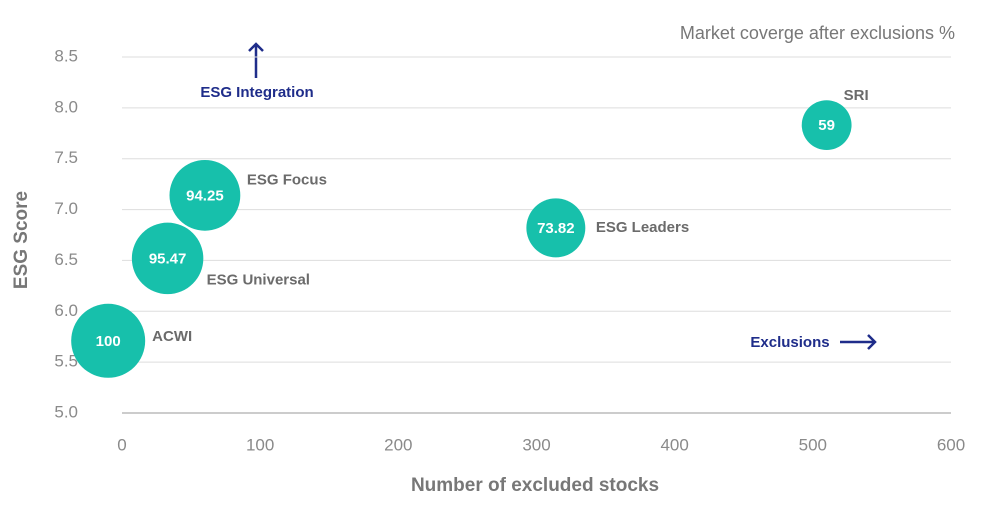 This screenshot has height=517, width=1000. Describe the element at coordinates (66, 106) in the screenshot. I see `y-tick-label: 8.0` at that location.